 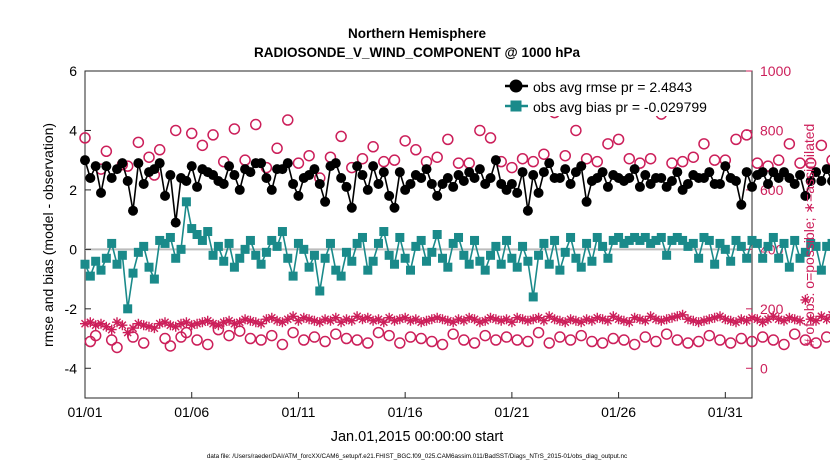 I want to click on chart-title-line1: Northern Hemisphere, so click(x=417, y=33).